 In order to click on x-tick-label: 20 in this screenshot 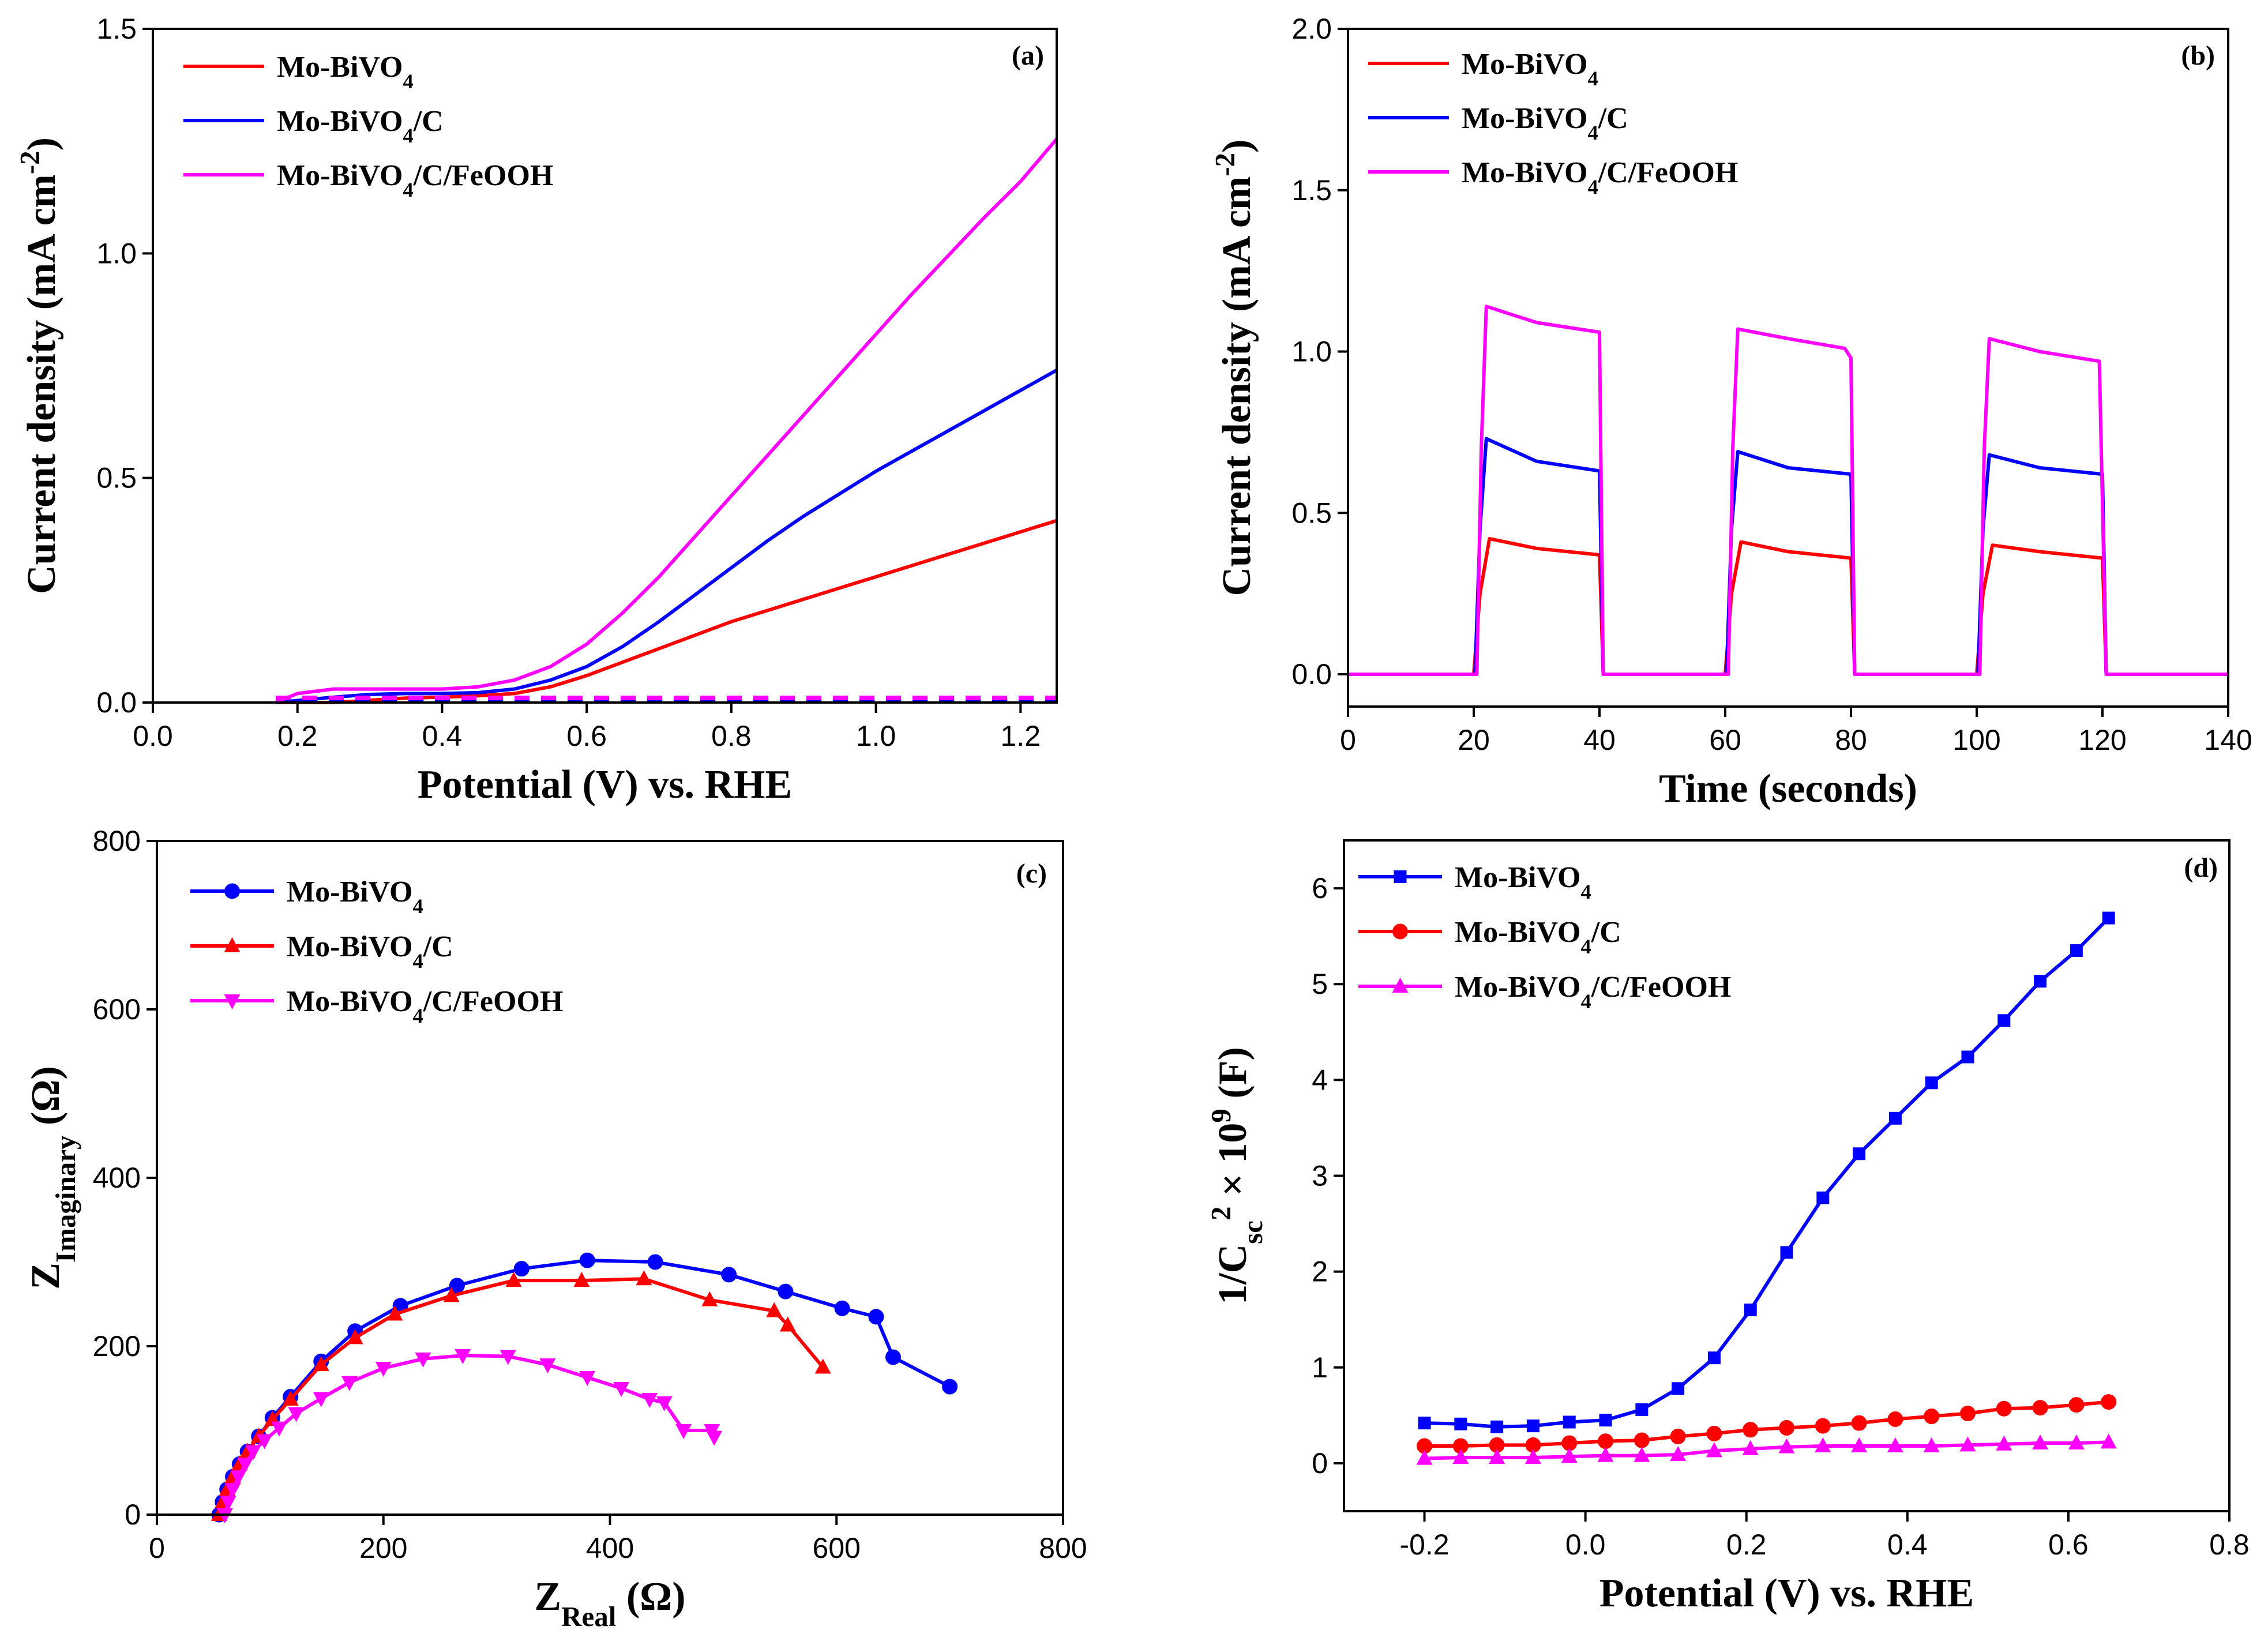, I will do `click(1474, 740)`.